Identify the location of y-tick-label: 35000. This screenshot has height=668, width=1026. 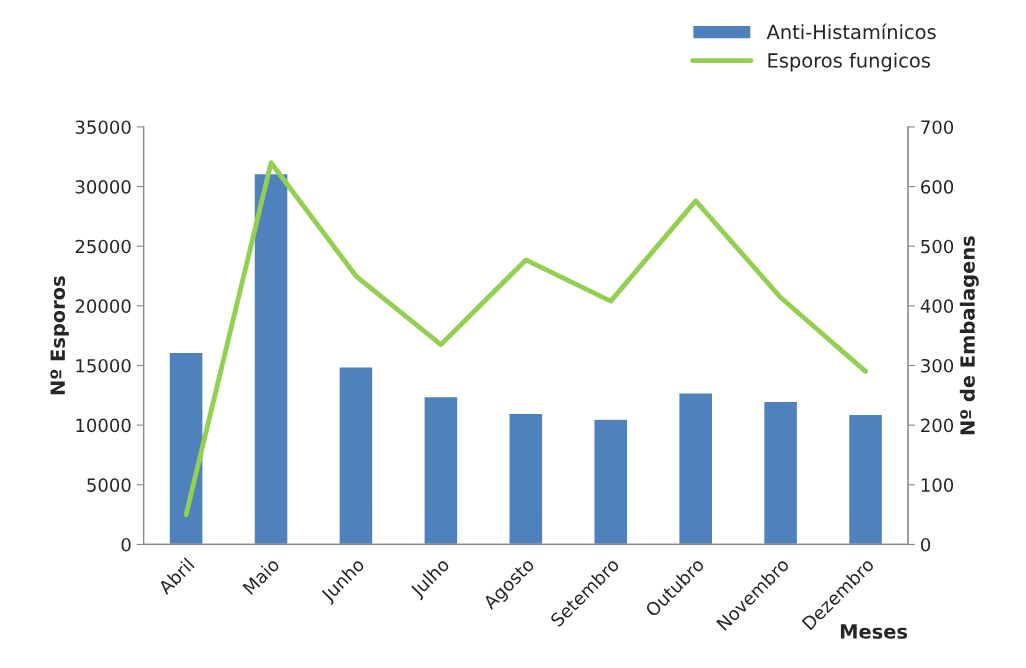
(103, 127).